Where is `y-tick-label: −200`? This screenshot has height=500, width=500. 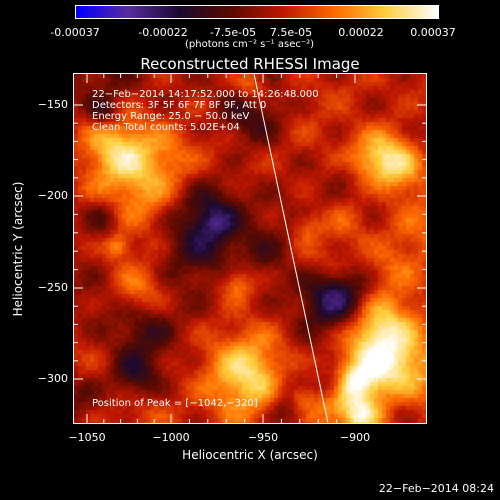 y-tick-label: −200 is located at coordinates (52, 195).